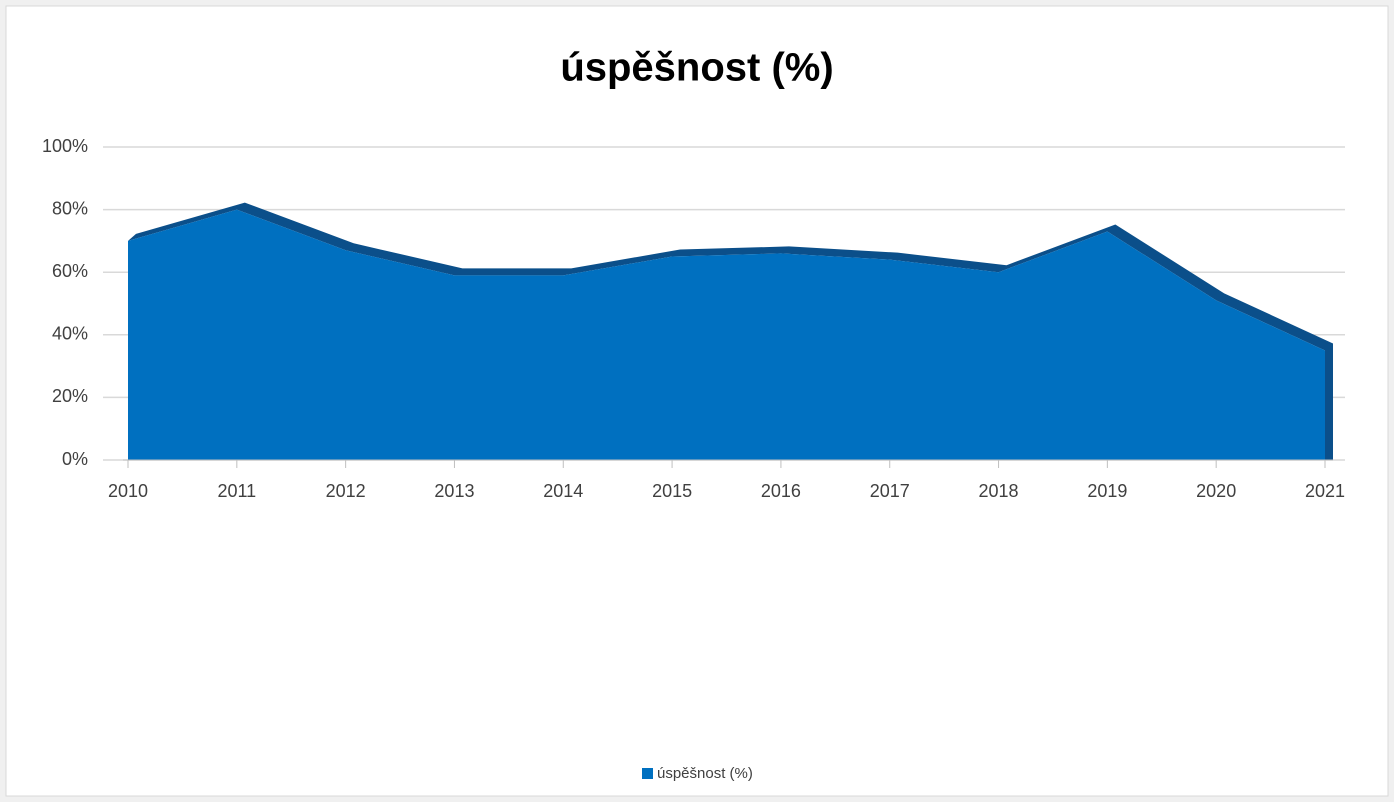 The width and height of the screenshot is (1394, 802). Describe the element at coordinates (705, 773) in the screenshot. I see `legend-label: úspěšnost (%)` at that location.